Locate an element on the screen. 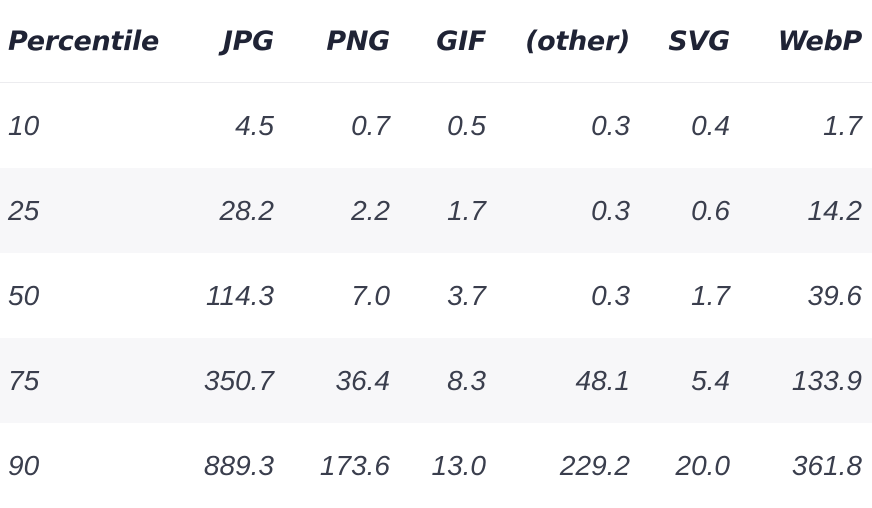 The image size is (872, 508). gif-cell: 3.7 is located at coordinates (448, 295).